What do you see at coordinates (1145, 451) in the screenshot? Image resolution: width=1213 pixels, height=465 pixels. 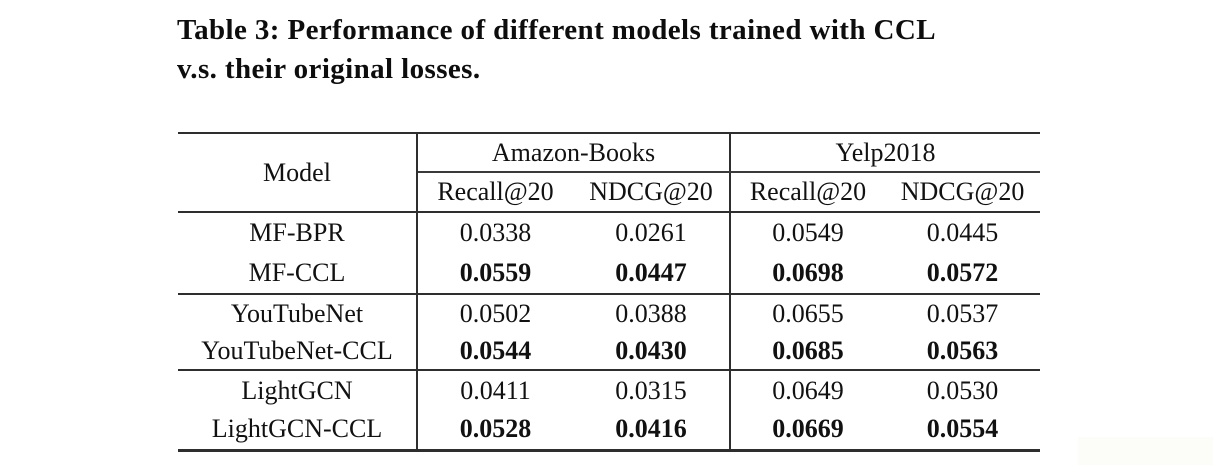 I see `background-patch` at bounding box center [1145, 451].